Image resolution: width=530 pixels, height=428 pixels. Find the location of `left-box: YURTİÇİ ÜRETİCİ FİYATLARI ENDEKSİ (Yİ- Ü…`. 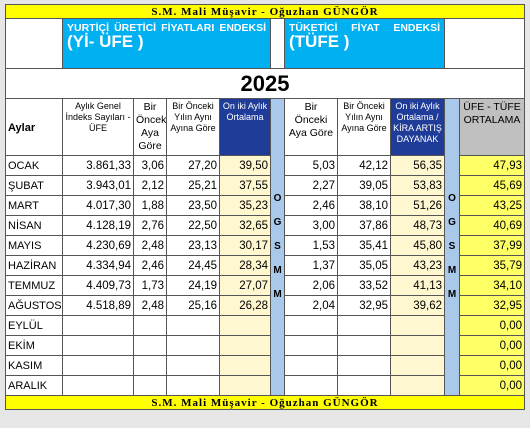

left-box: YURTİÇİ ÜRETİCİ FİYATLARI ENDEKSİ (Yİ- Ü… is located at coordinates (166, 43).